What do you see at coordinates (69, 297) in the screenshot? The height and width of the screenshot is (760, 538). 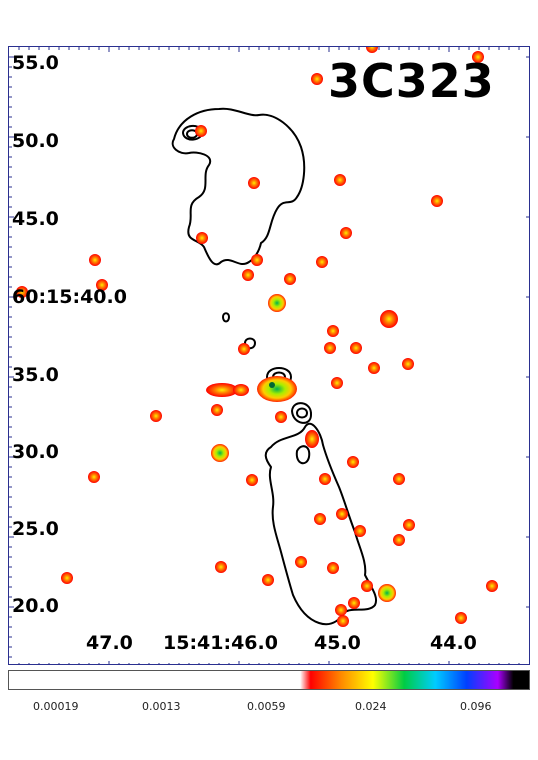 I see `dec-label-40: 60:15:40.0` at bounding box center [69, 297].